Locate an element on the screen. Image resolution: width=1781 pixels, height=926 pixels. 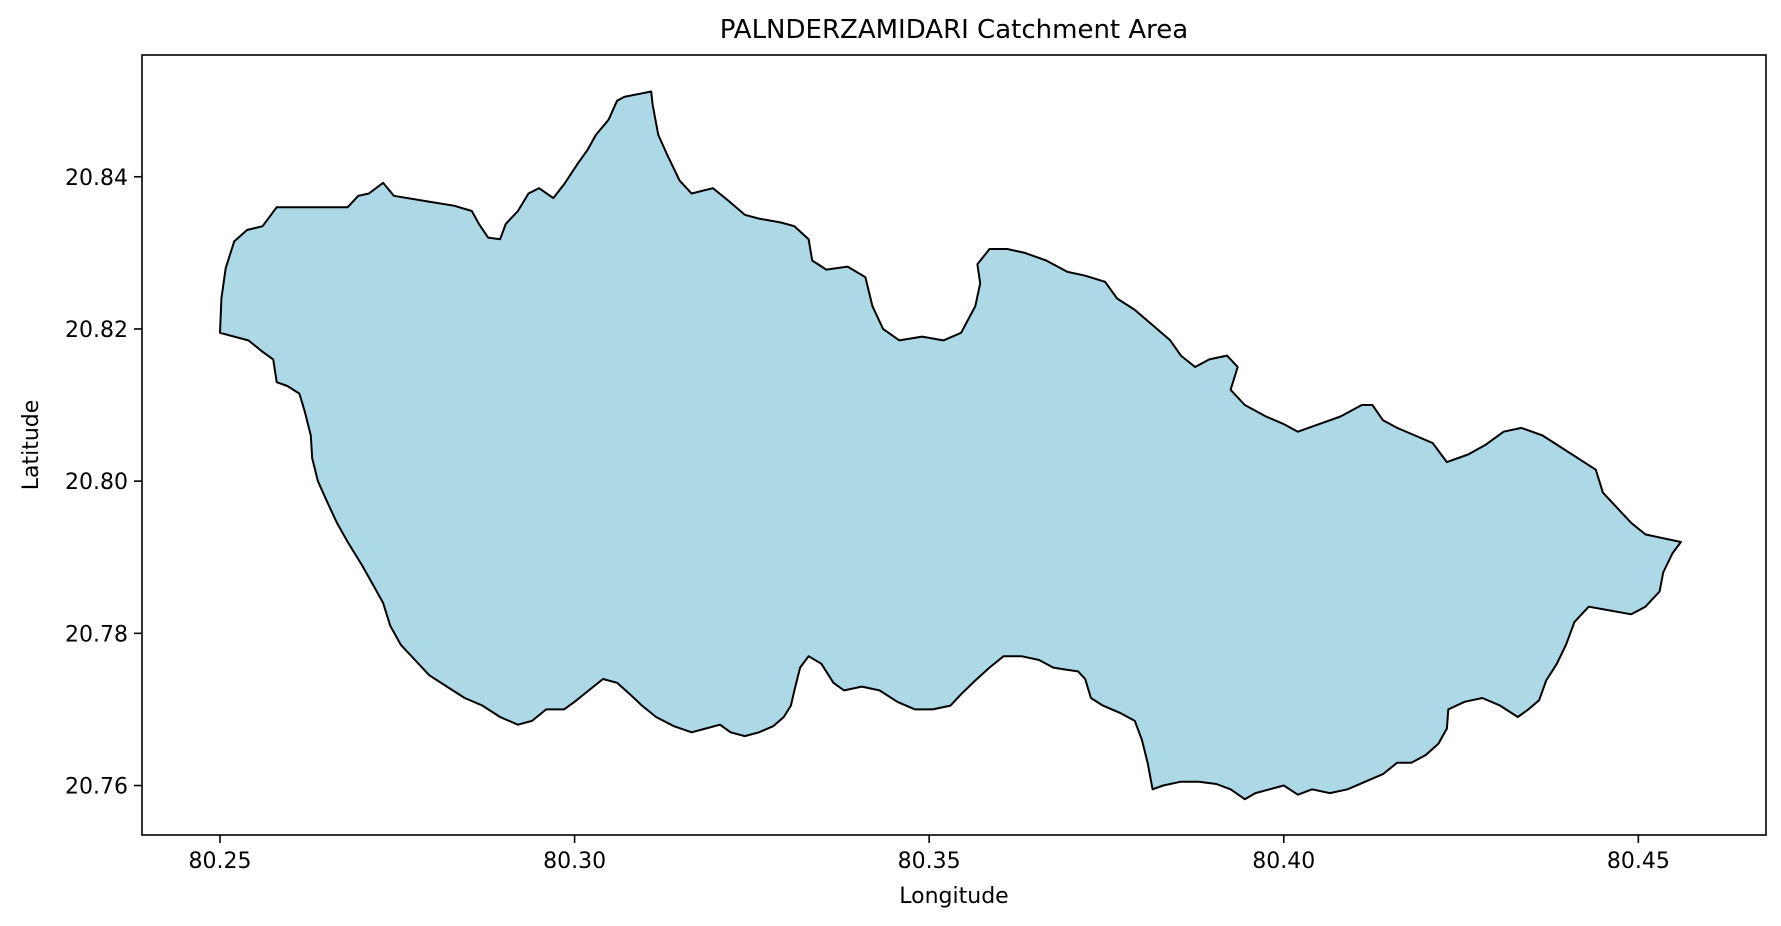
x-tick-label: 80.25 is located at coordinates (220, 861).